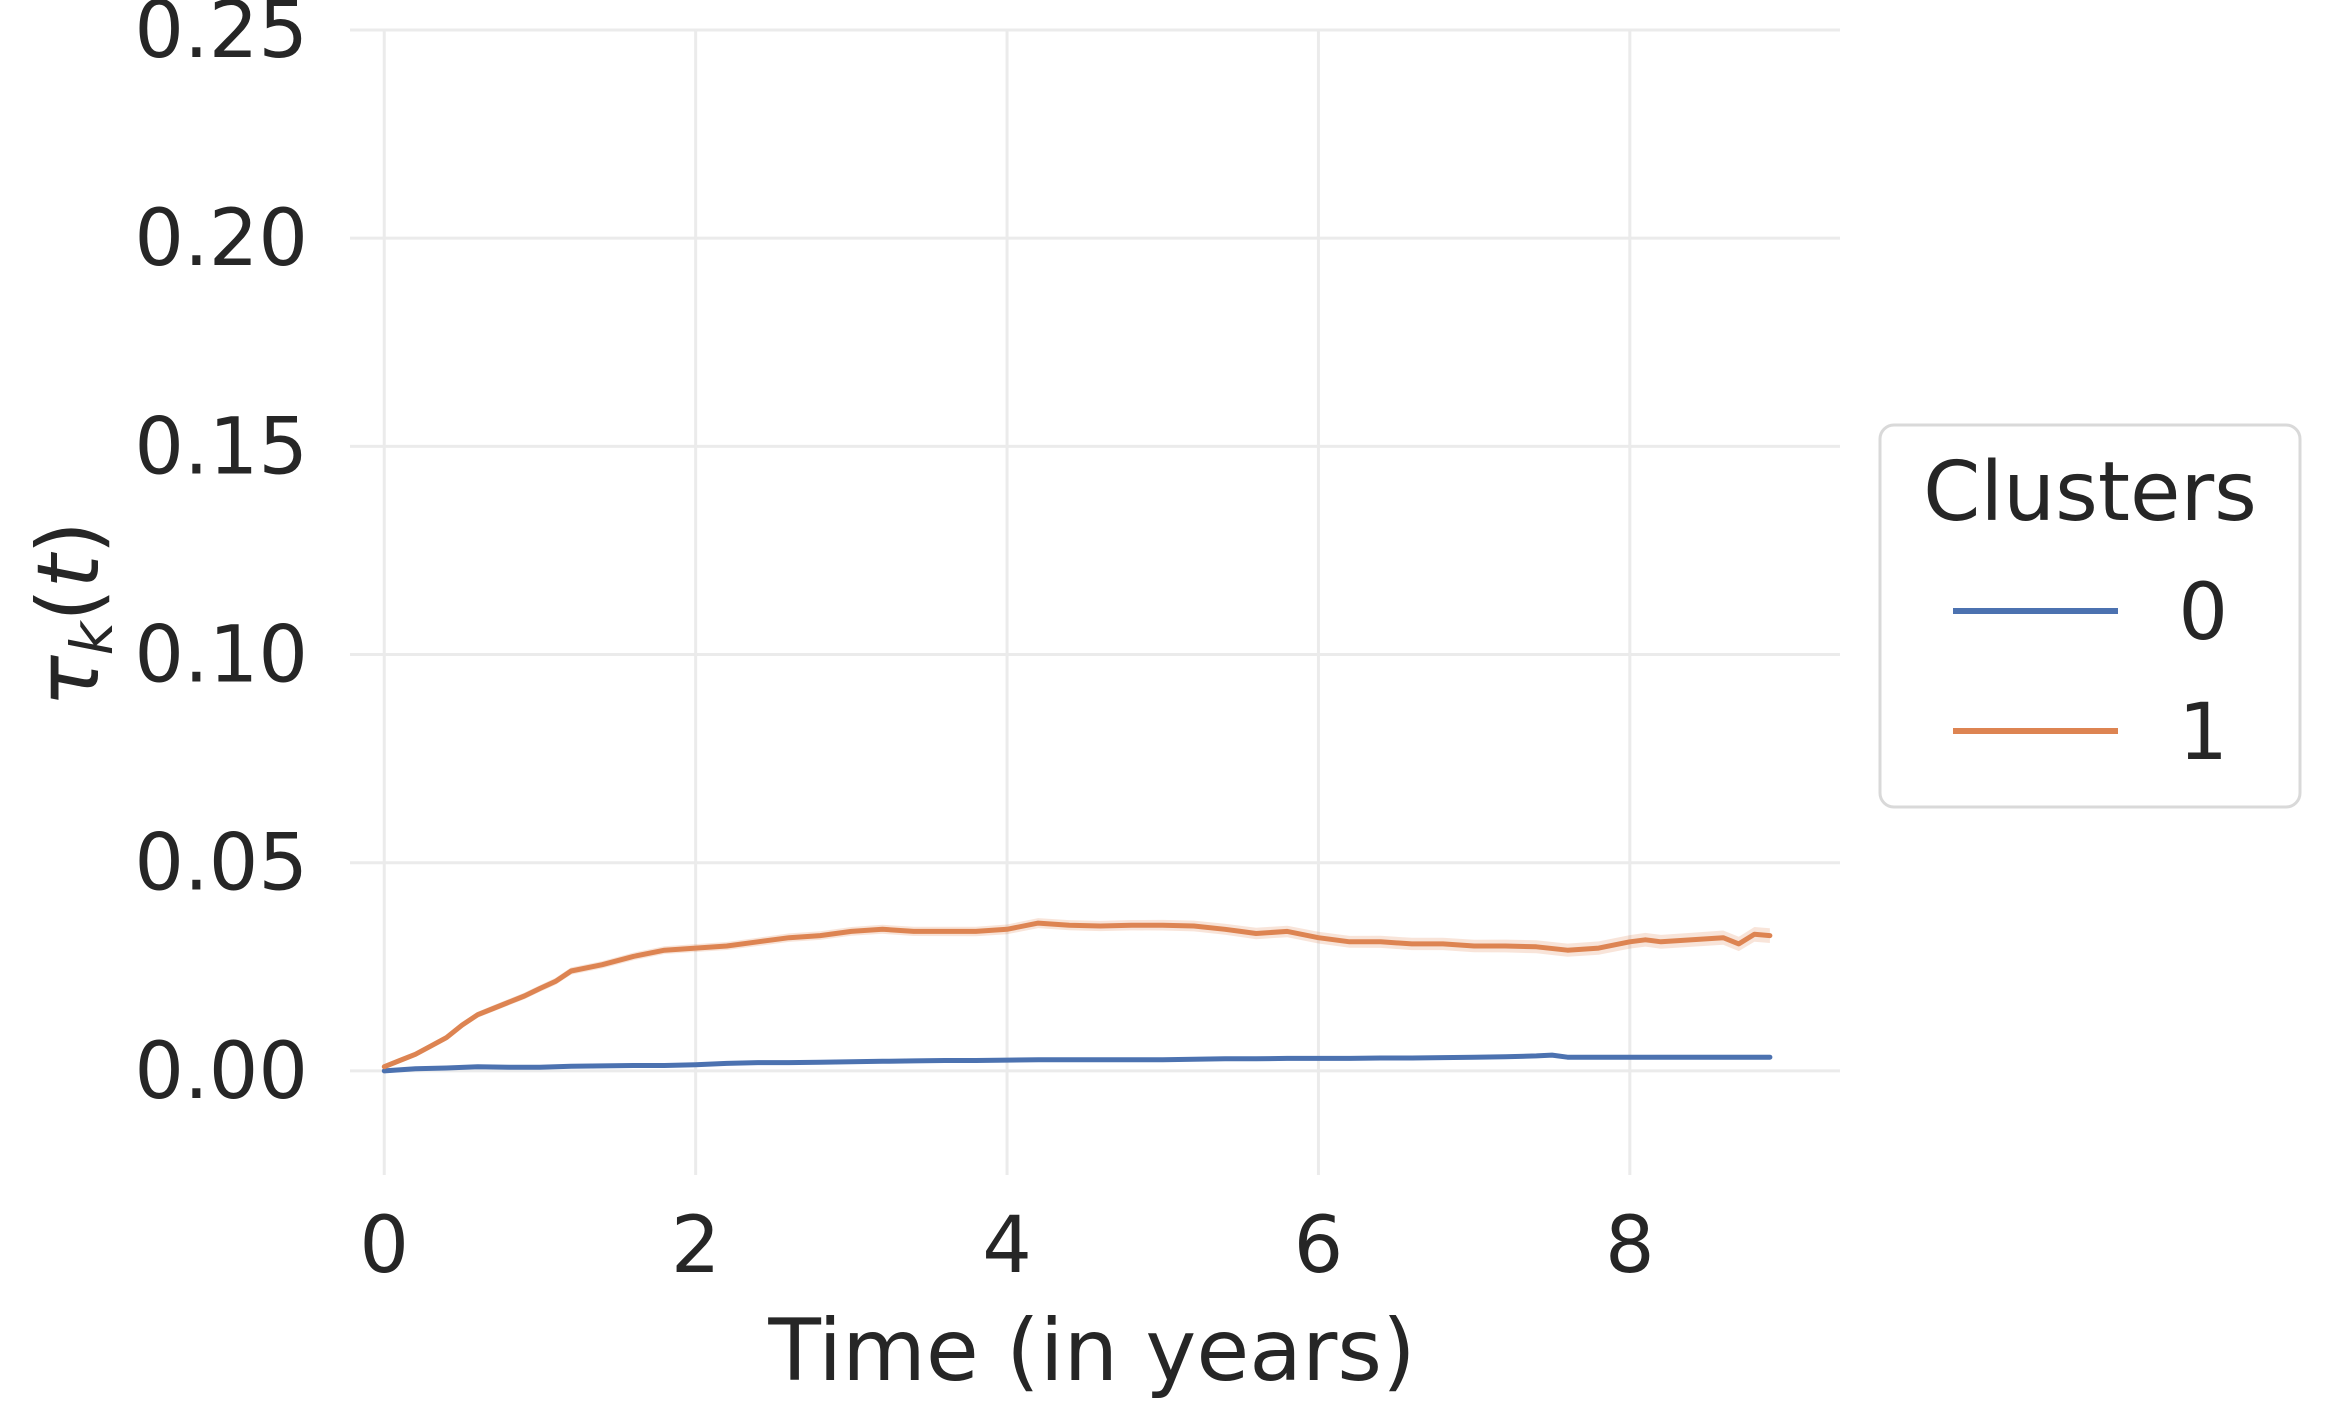 The width and height of the screenshot is (2327, 1417). I want to click on x-tick-label: 6, so click(1319, 1246).